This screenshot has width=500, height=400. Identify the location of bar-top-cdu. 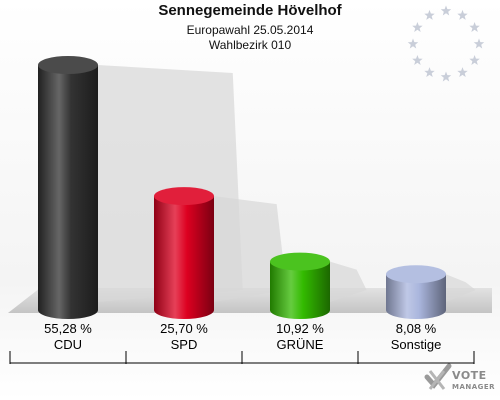
(68, 65).